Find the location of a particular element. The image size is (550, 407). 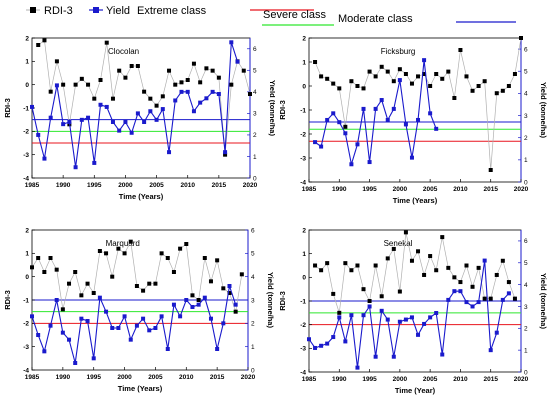

x-tick-label: 2005 is located at coordinates (430, 189).